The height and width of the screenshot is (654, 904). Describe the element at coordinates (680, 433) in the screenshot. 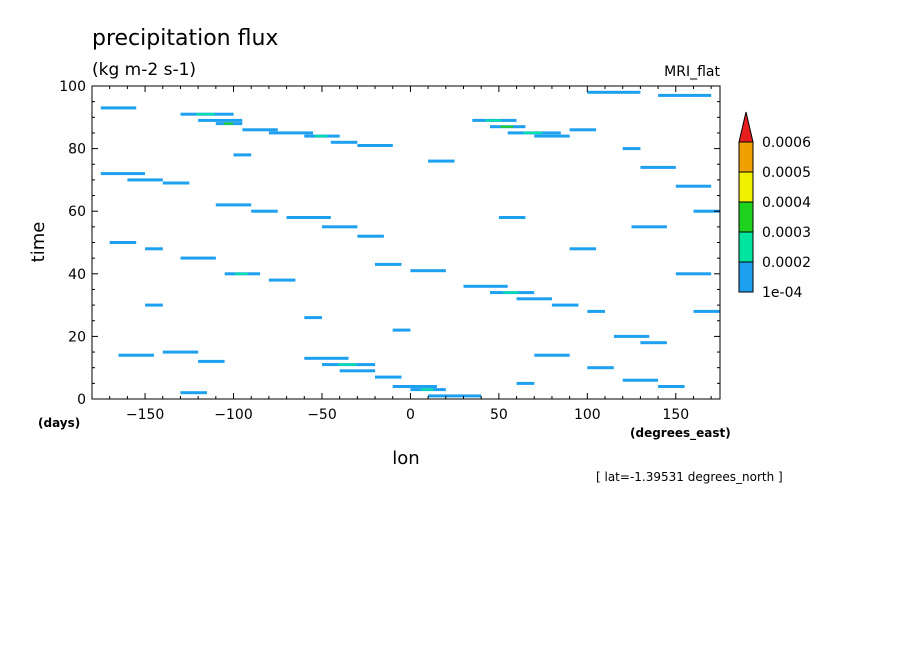

I see `x-units-label: (degrees_east)` at that location.